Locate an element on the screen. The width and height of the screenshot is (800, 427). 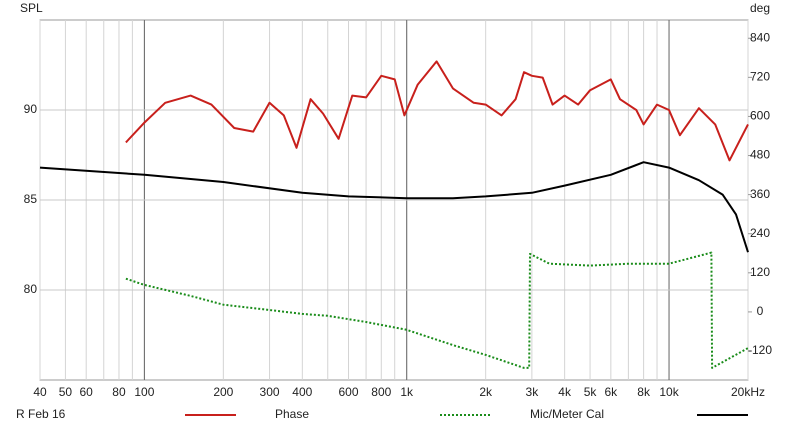
x-tick-label: 2k is located at coordinates (486, 392).